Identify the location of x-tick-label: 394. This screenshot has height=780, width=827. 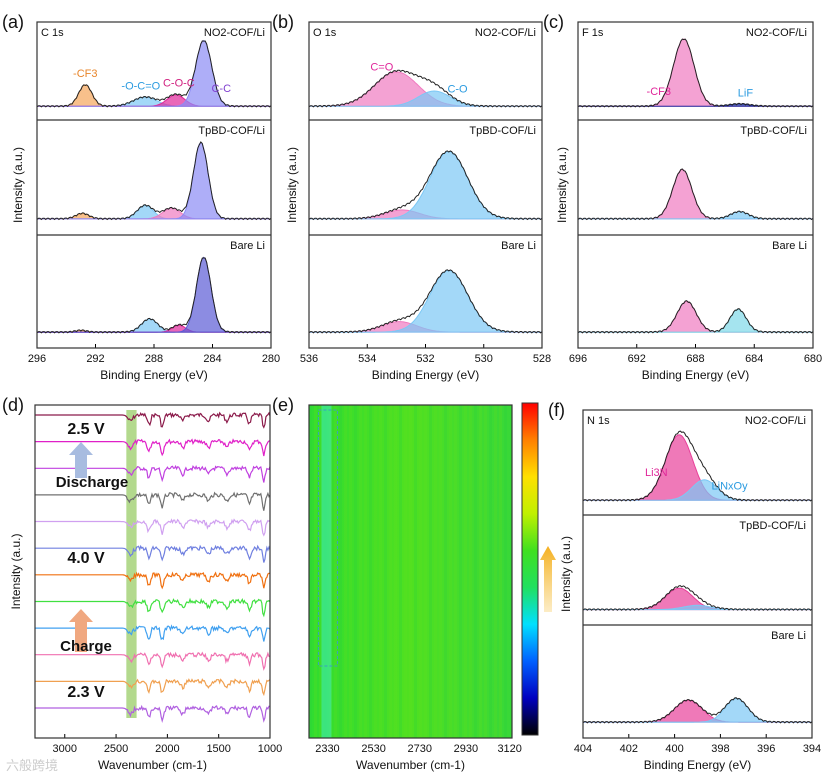
(812, 749).